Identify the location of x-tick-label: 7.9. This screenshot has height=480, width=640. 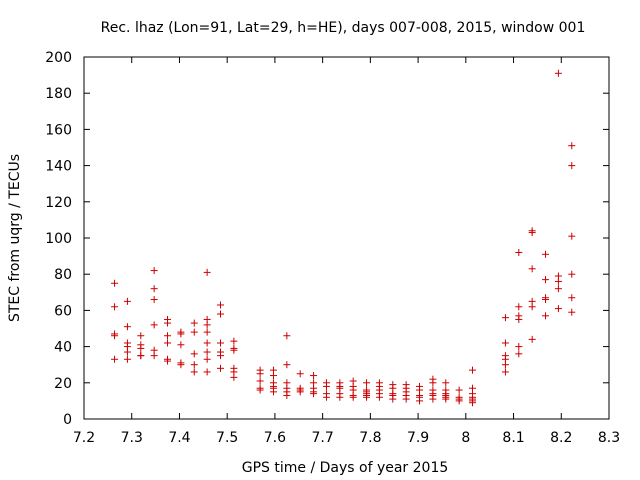
(418, 438).